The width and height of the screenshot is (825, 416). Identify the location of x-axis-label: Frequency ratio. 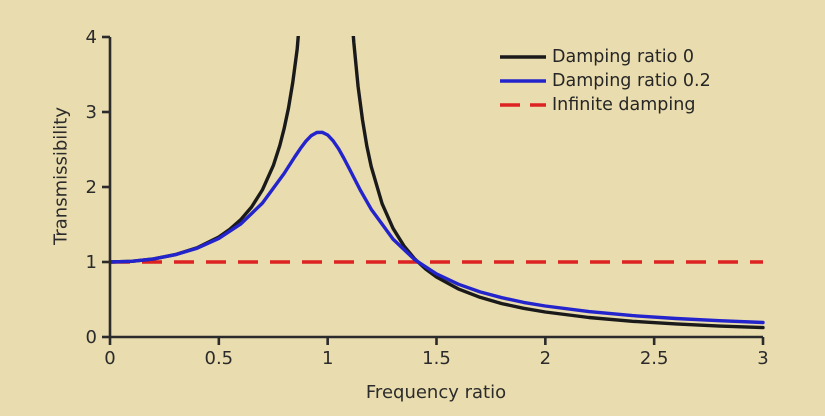
(436, 392).